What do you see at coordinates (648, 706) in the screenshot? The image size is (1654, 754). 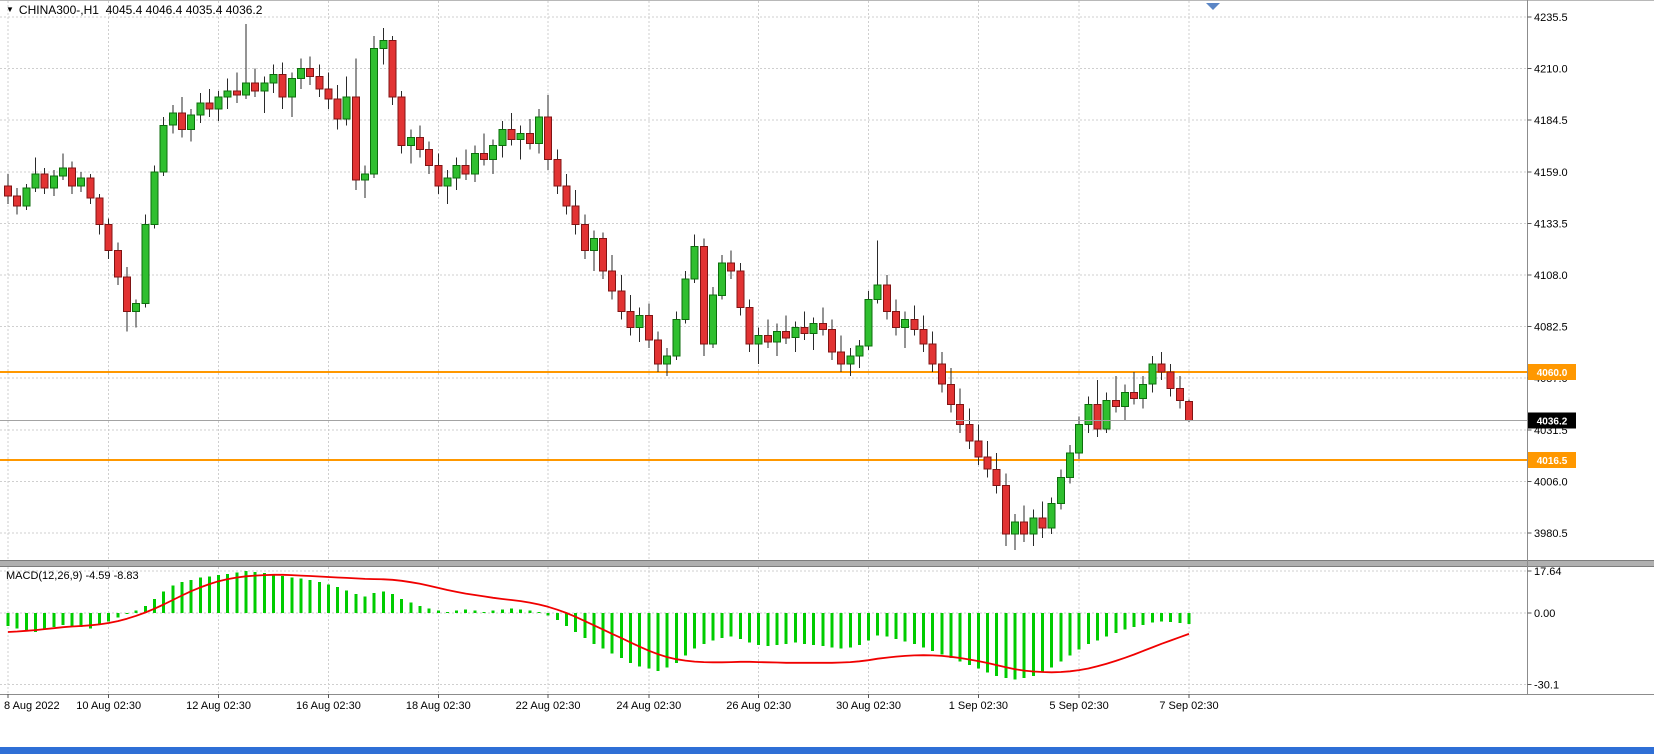 I see `time-tick-label: 24 Aug 02:30` at bounding box center [648, 706].